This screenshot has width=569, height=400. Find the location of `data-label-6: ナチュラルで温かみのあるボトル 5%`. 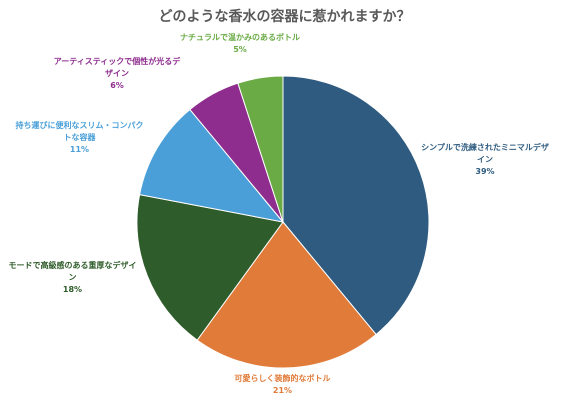

data-label-6: ナチュラルで温かみのあるボトル 5% is located at coordinates (240, 44).